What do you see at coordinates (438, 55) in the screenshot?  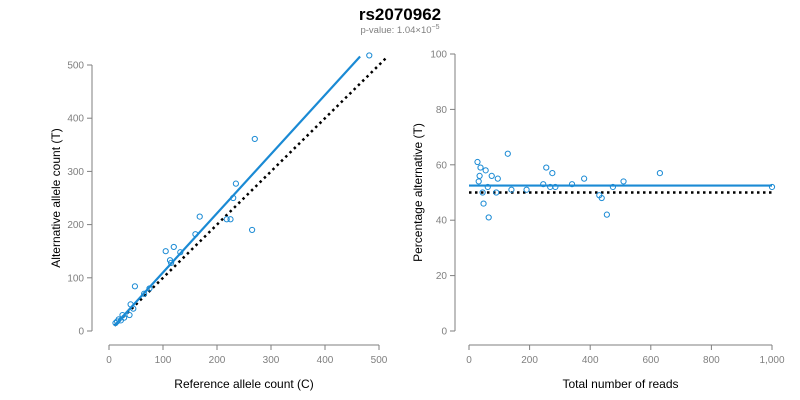 I see `right-y-tick-label: 100` at bounding box center [438, 55].